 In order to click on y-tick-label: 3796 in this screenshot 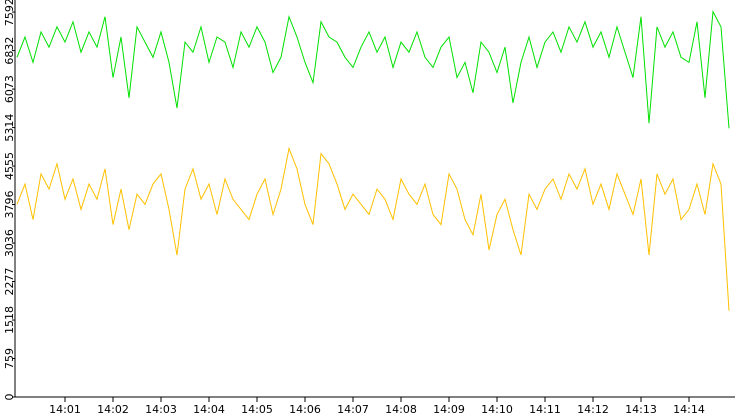, I will do `click(9, 205)`.